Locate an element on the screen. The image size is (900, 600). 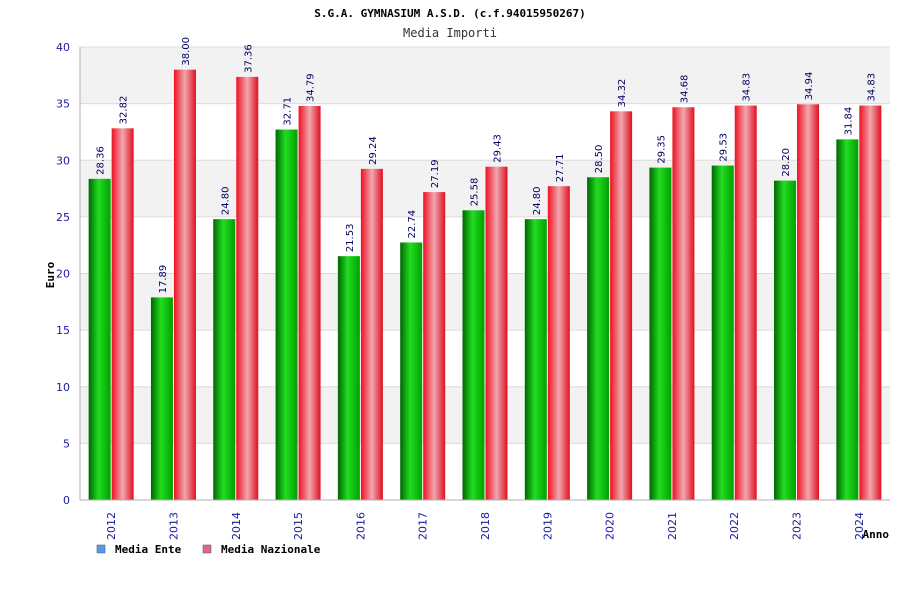
x-tick-label: 2013 is located at coordinates (173, 526).